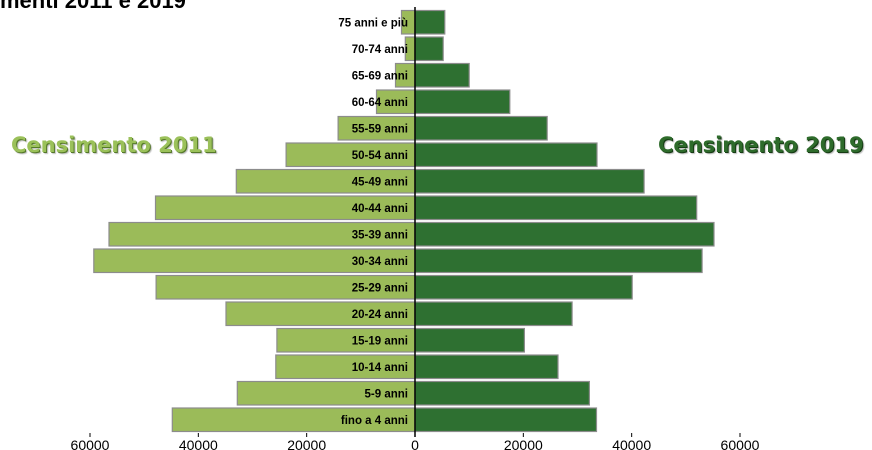 This screenshot has height=450, width=872. Describe the element at coordinates (380, 50) in the screenshot. I see `category-label-14: 70-74 anni` at that location.